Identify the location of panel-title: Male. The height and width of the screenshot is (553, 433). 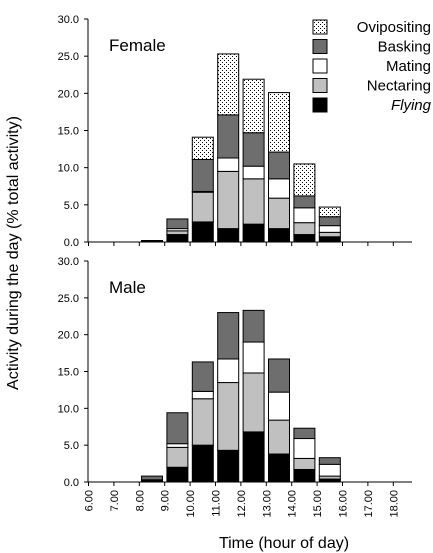
(127, 287).